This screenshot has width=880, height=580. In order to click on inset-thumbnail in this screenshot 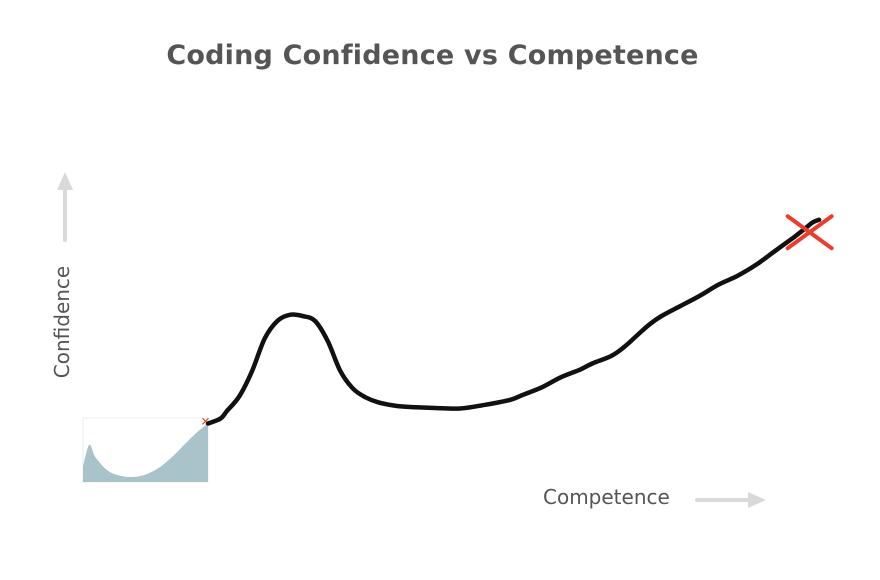, I will do `click(145, 450)`.